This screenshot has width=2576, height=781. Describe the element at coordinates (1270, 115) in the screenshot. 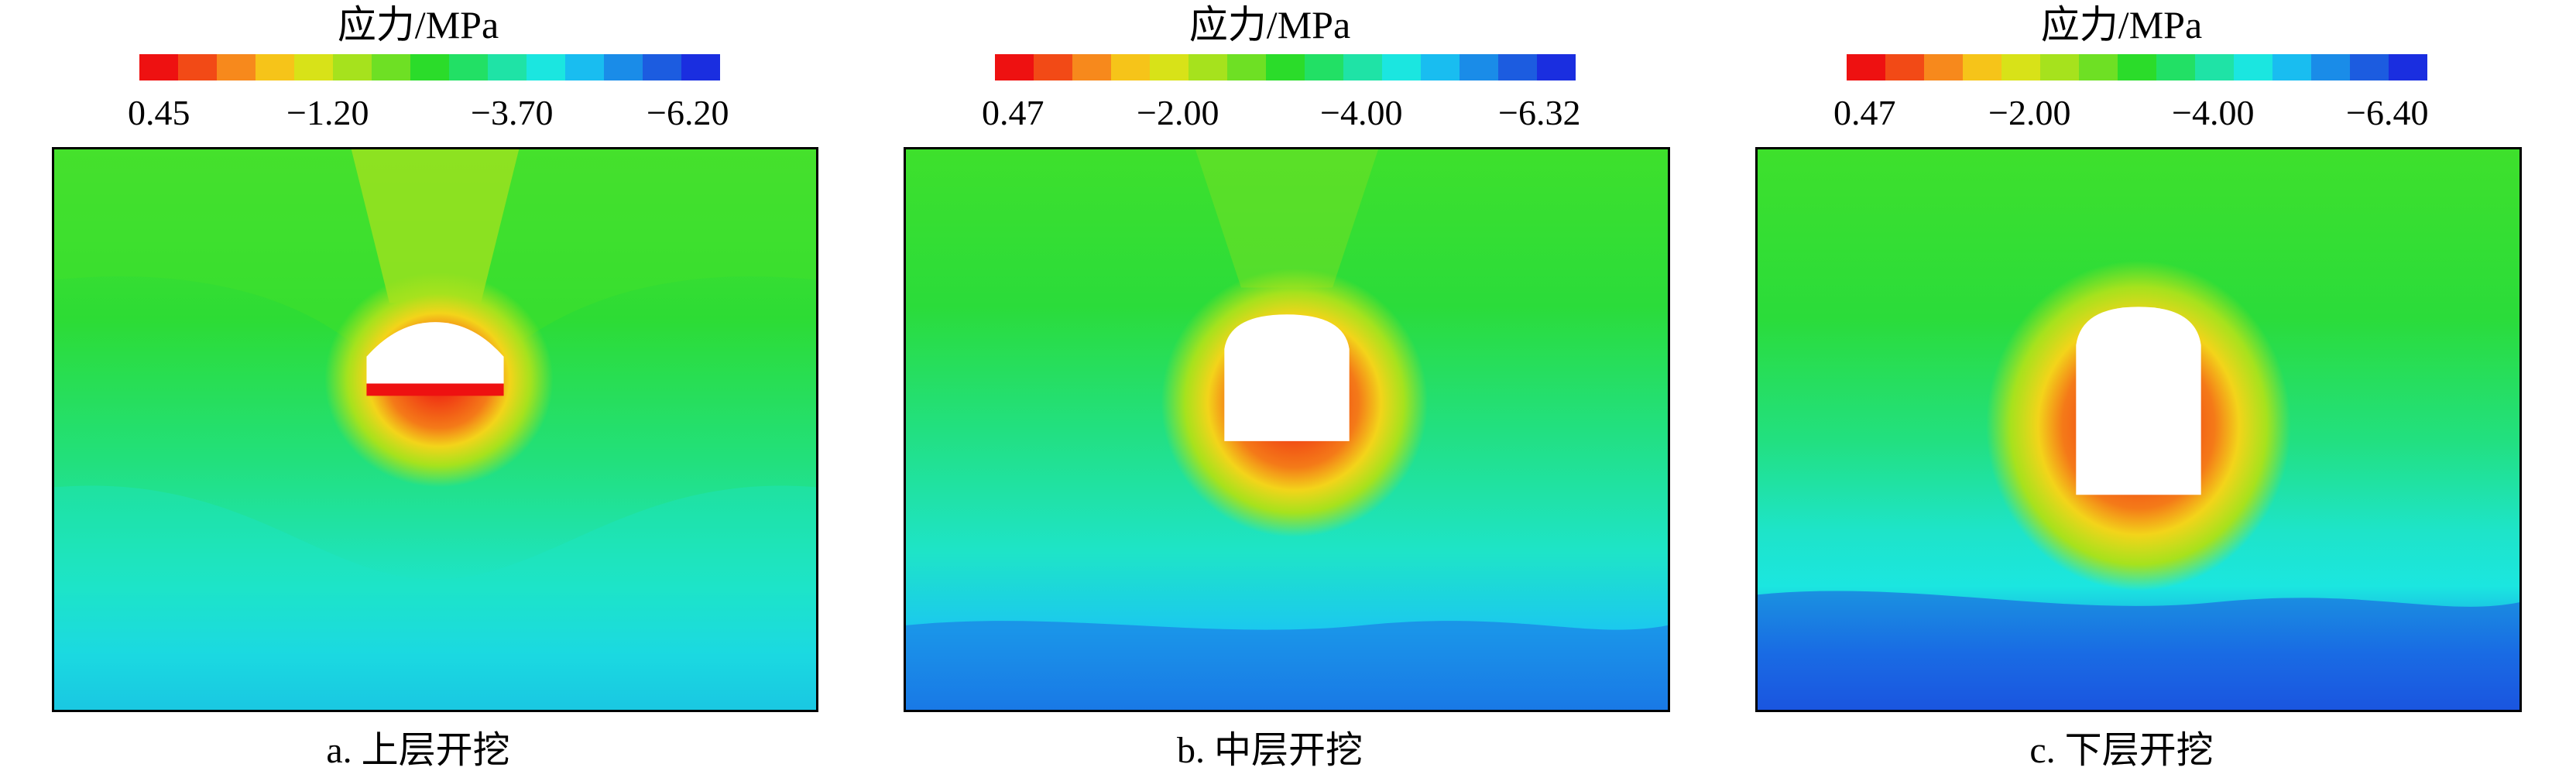

I see `colorbar-ticks: 0.47 −2.00 −4.00 −6.32` at that location.